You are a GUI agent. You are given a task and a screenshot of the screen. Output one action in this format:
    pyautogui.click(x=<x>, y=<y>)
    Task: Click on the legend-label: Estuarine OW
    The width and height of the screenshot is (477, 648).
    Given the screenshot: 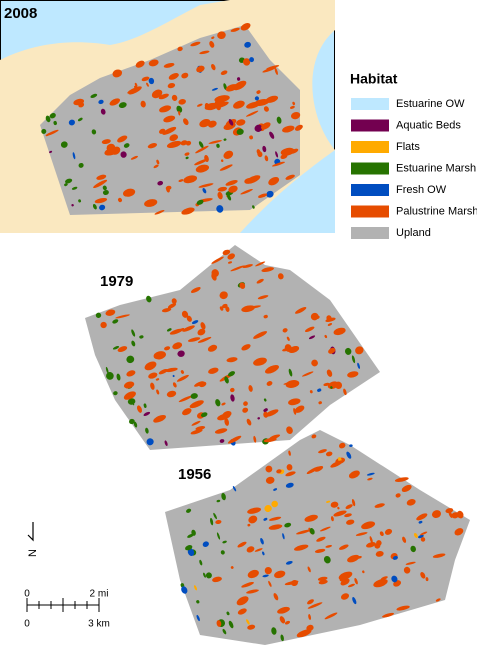 What is the action you would take?
    pyautogui.click(x=430, y=104)
    